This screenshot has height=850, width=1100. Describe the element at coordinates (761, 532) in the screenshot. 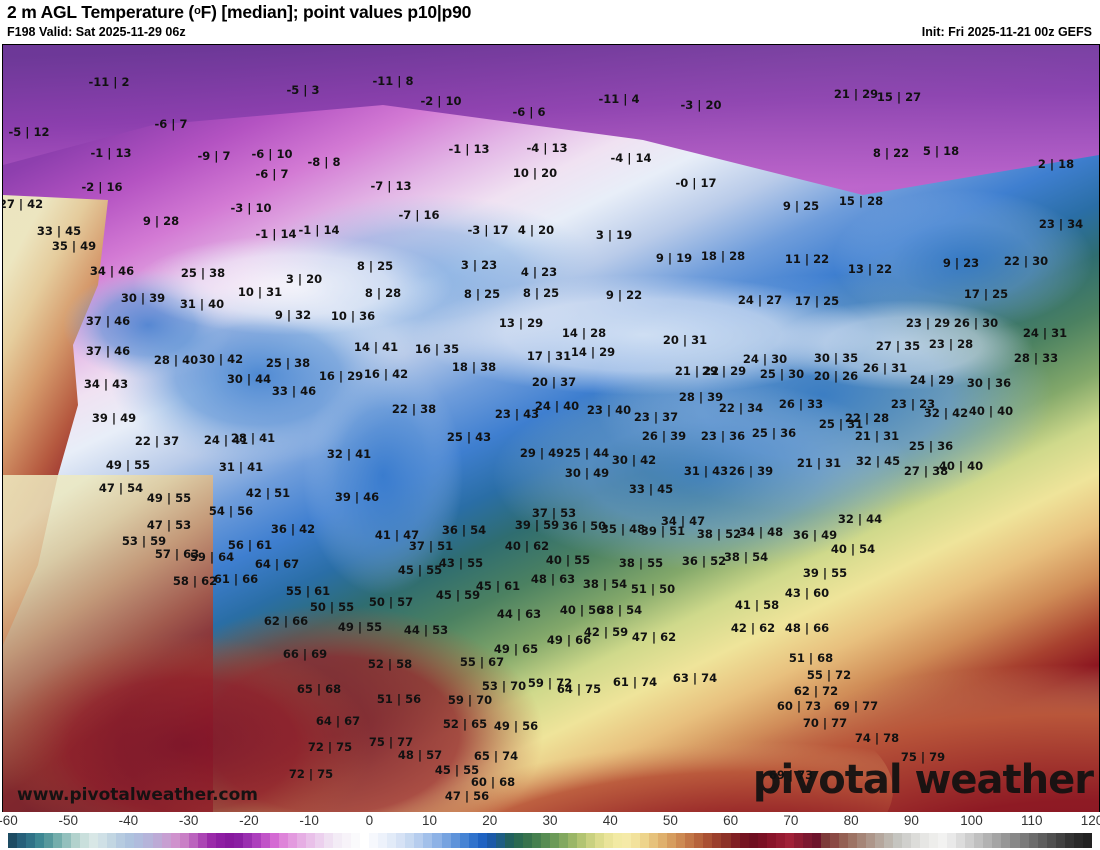

I see `point-value: 34 | 48` at that location.